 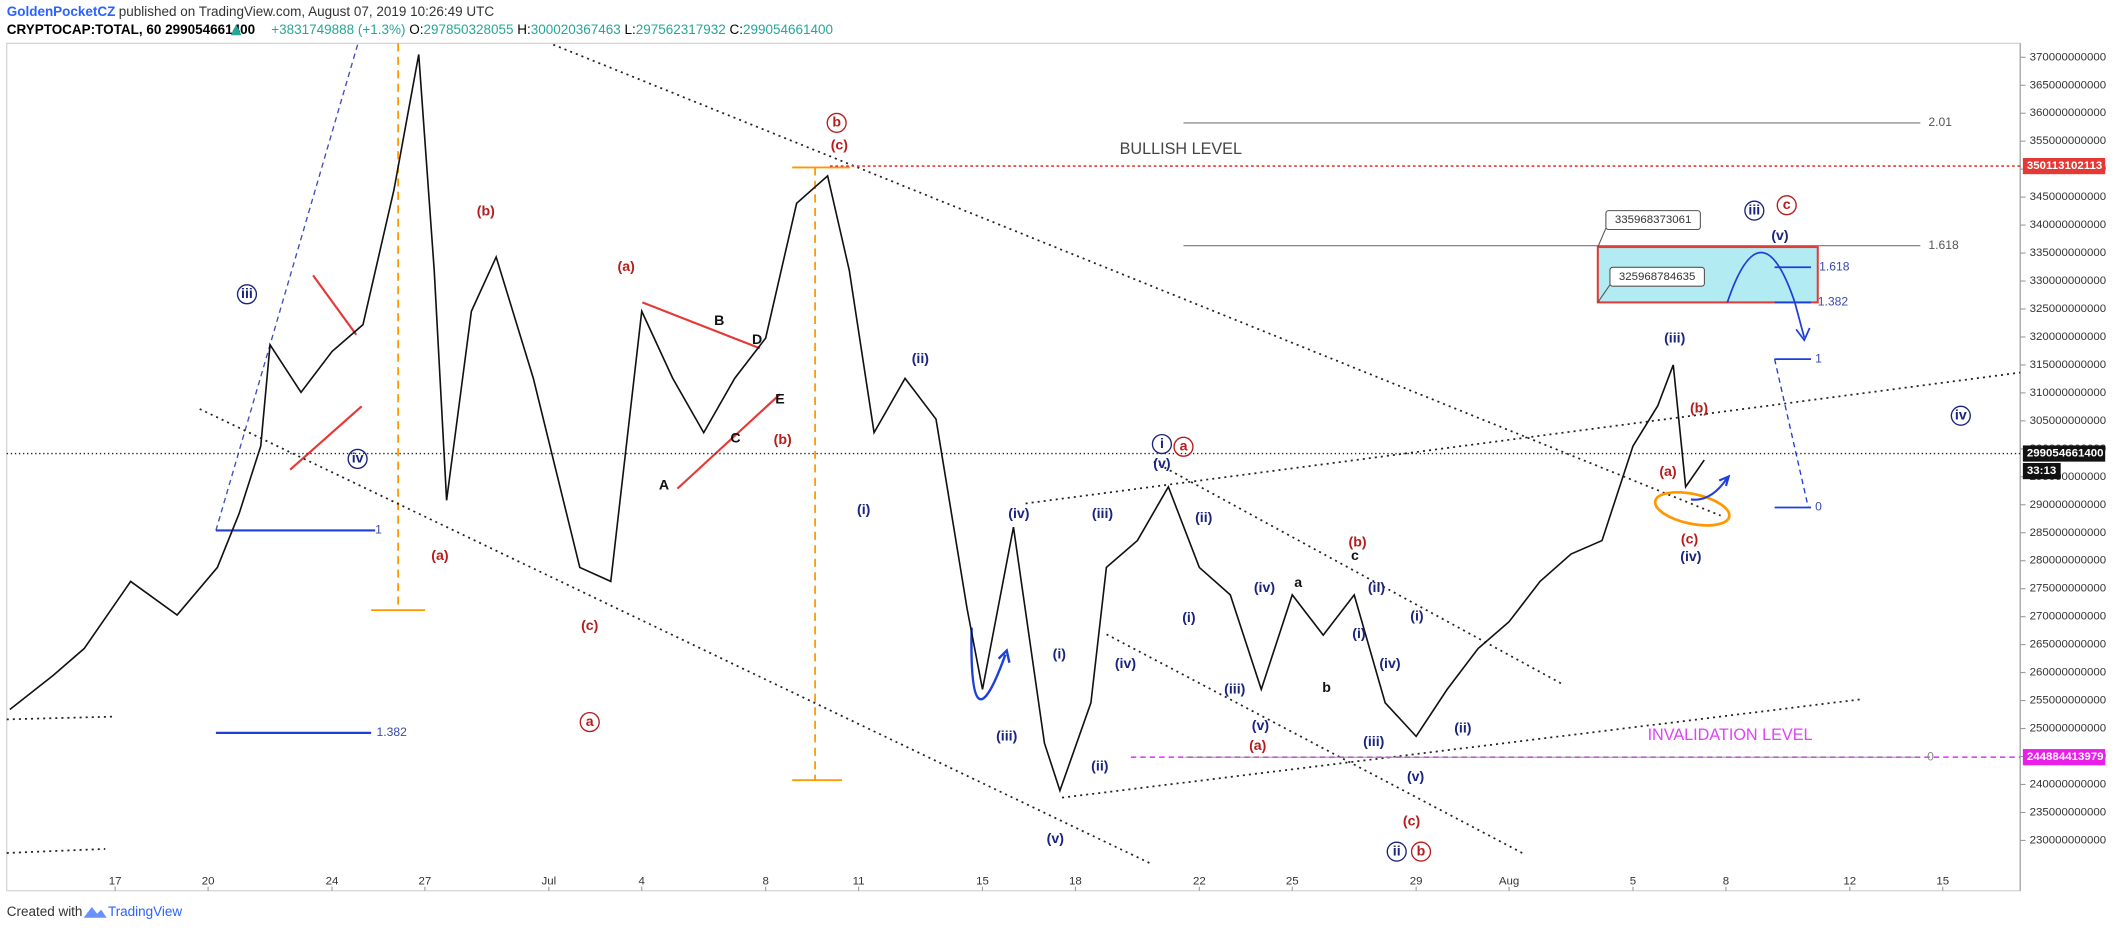 What do you see at coordinates (982, 881) in the screenshot?
I see `x-tick-label: 15` at bounding box center [982, 881].